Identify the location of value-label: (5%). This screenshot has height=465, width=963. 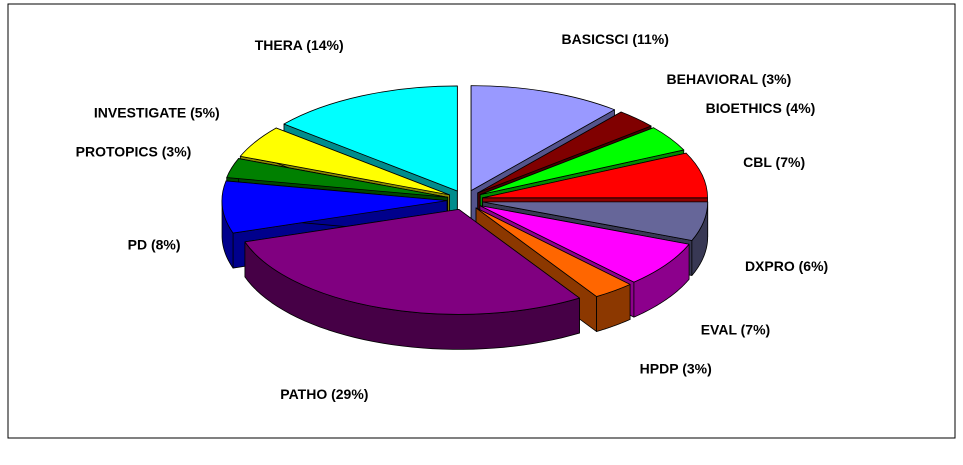
(205, 112).